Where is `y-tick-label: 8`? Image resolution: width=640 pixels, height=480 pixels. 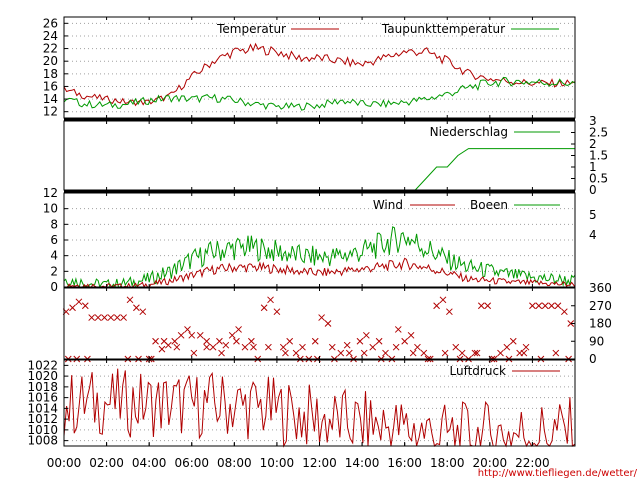
y-tick-label: 8 is located at coordinates (54, 224).